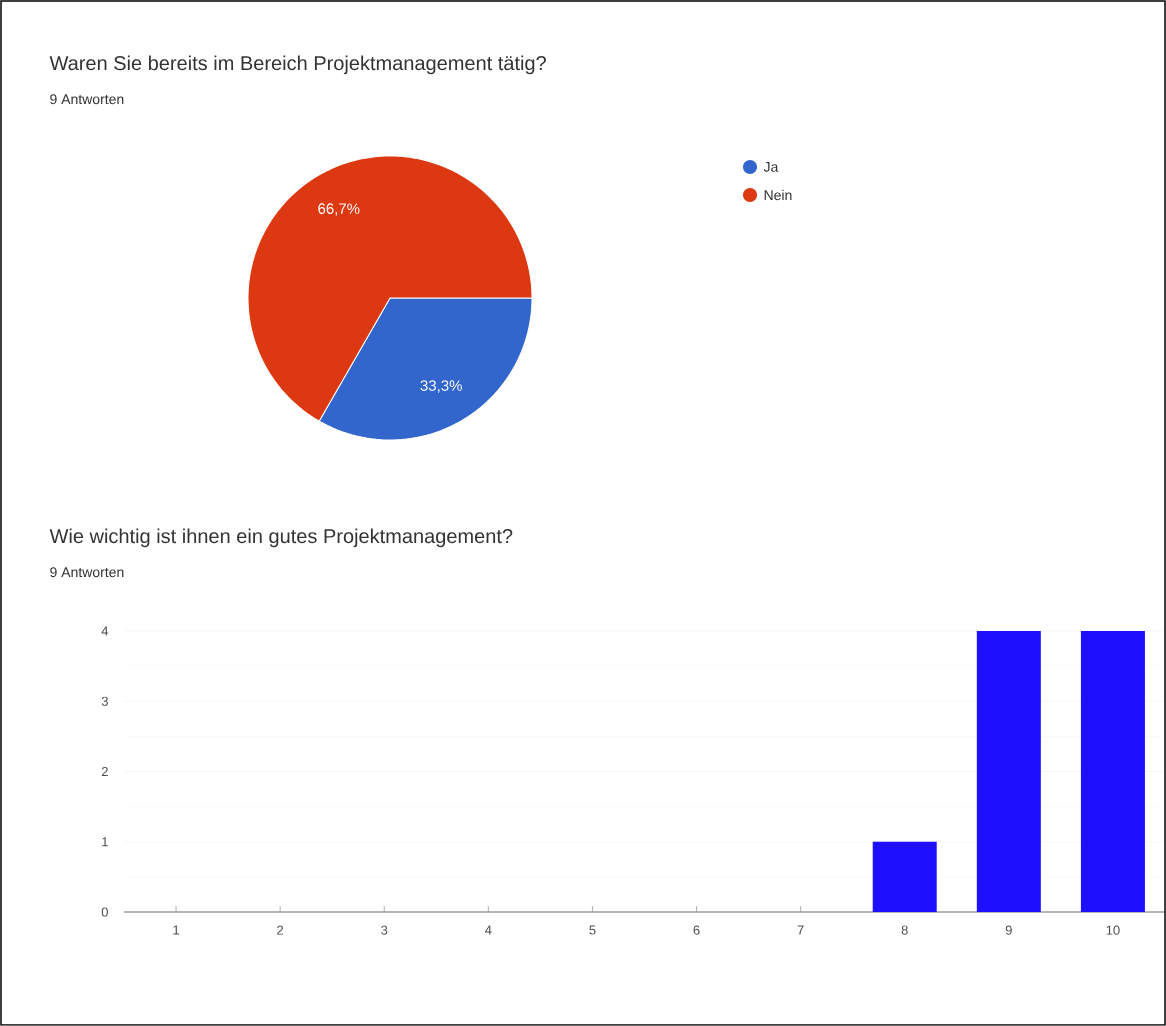 This screenshot has height=1026, width=1166. What do you see at coordinates (280, 930) in the screenshot?
I see `x-tick-label: 2` at bounding box center [280, 930].